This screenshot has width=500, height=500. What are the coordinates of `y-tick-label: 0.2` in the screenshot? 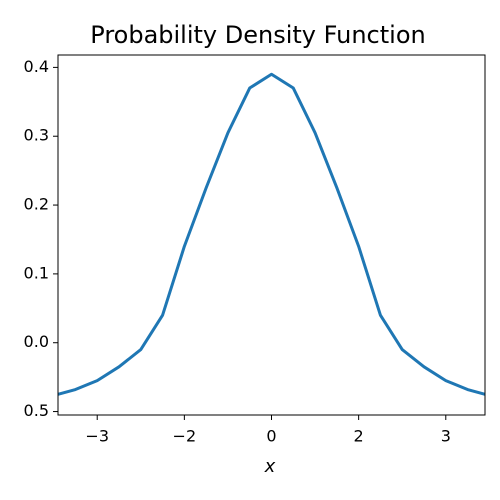 It's located at (36, 204).